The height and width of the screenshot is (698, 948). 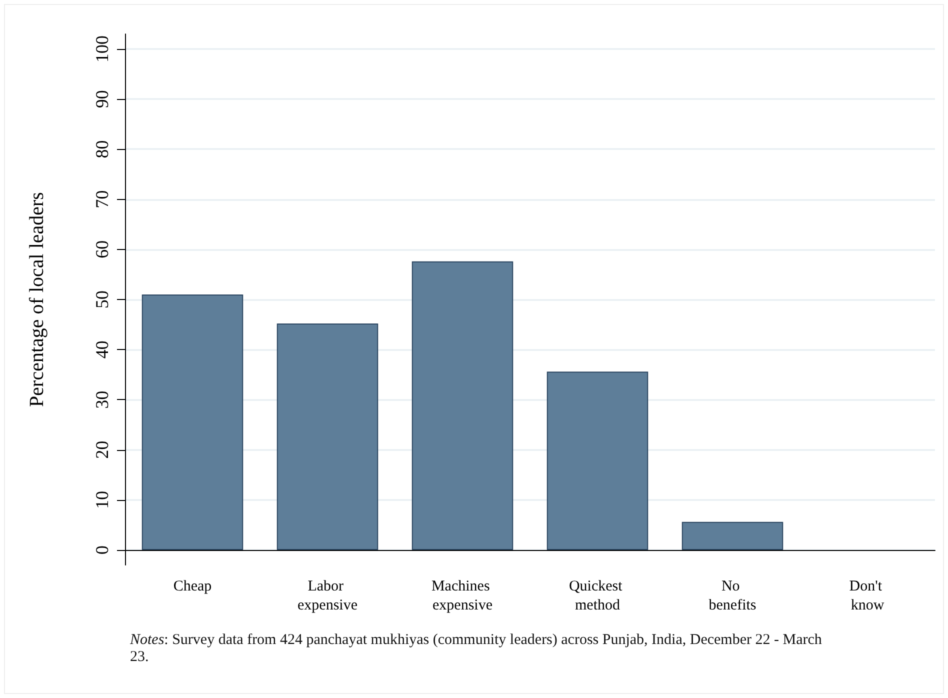 I want to click on x-tick-label: Labor expensive, so click(x=328, y=596).